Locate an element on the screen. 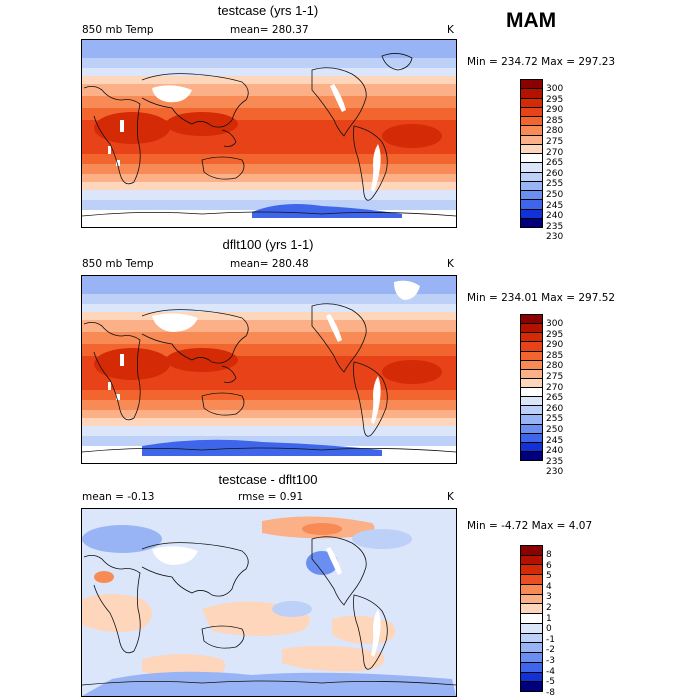  panel-3-colorbar-ticks: 8 6 5 4 3 2 1 0 -1 -2 -3 -4 -5 -8 is located at coordinates (550, 624).